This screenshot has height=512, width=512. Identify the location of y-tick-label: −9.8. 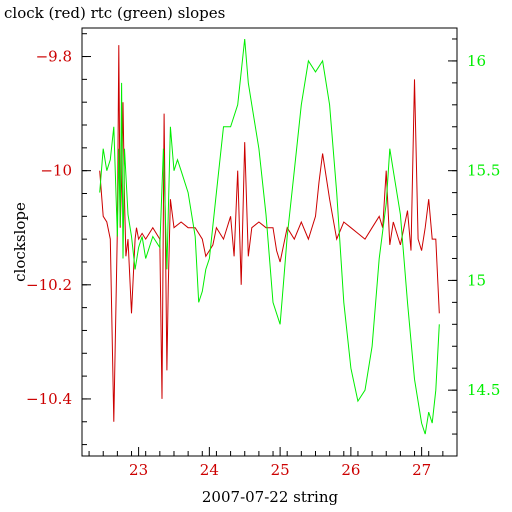
(54, 57).